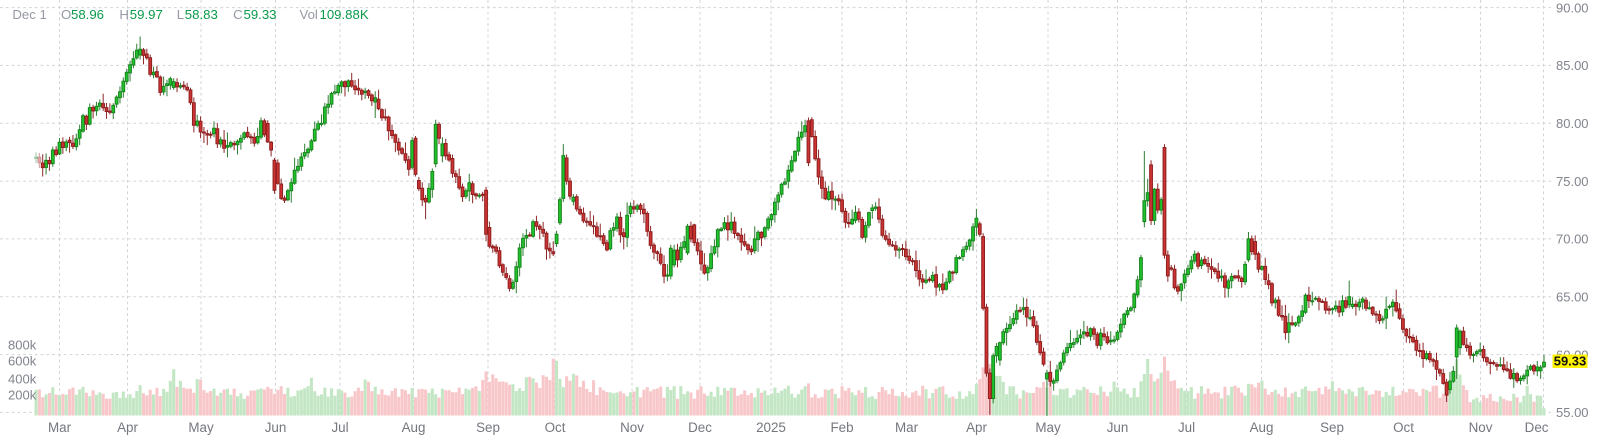 The height and width of the screenshot is (444, 1597). What do you see at coordinates (841, 427) in the screenshot?
I see `svg-text: Feb` at bounding box center [841, 427].